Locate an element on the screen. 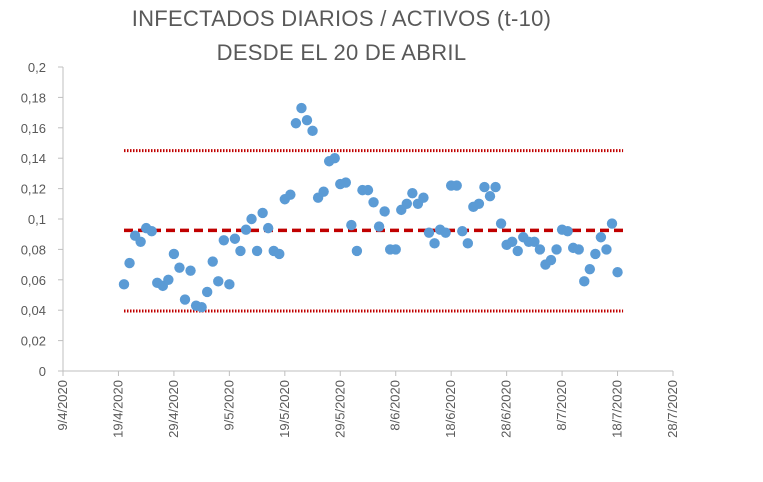  x-tick-label: 29/5/2020 is located at coordinates (339, 409).